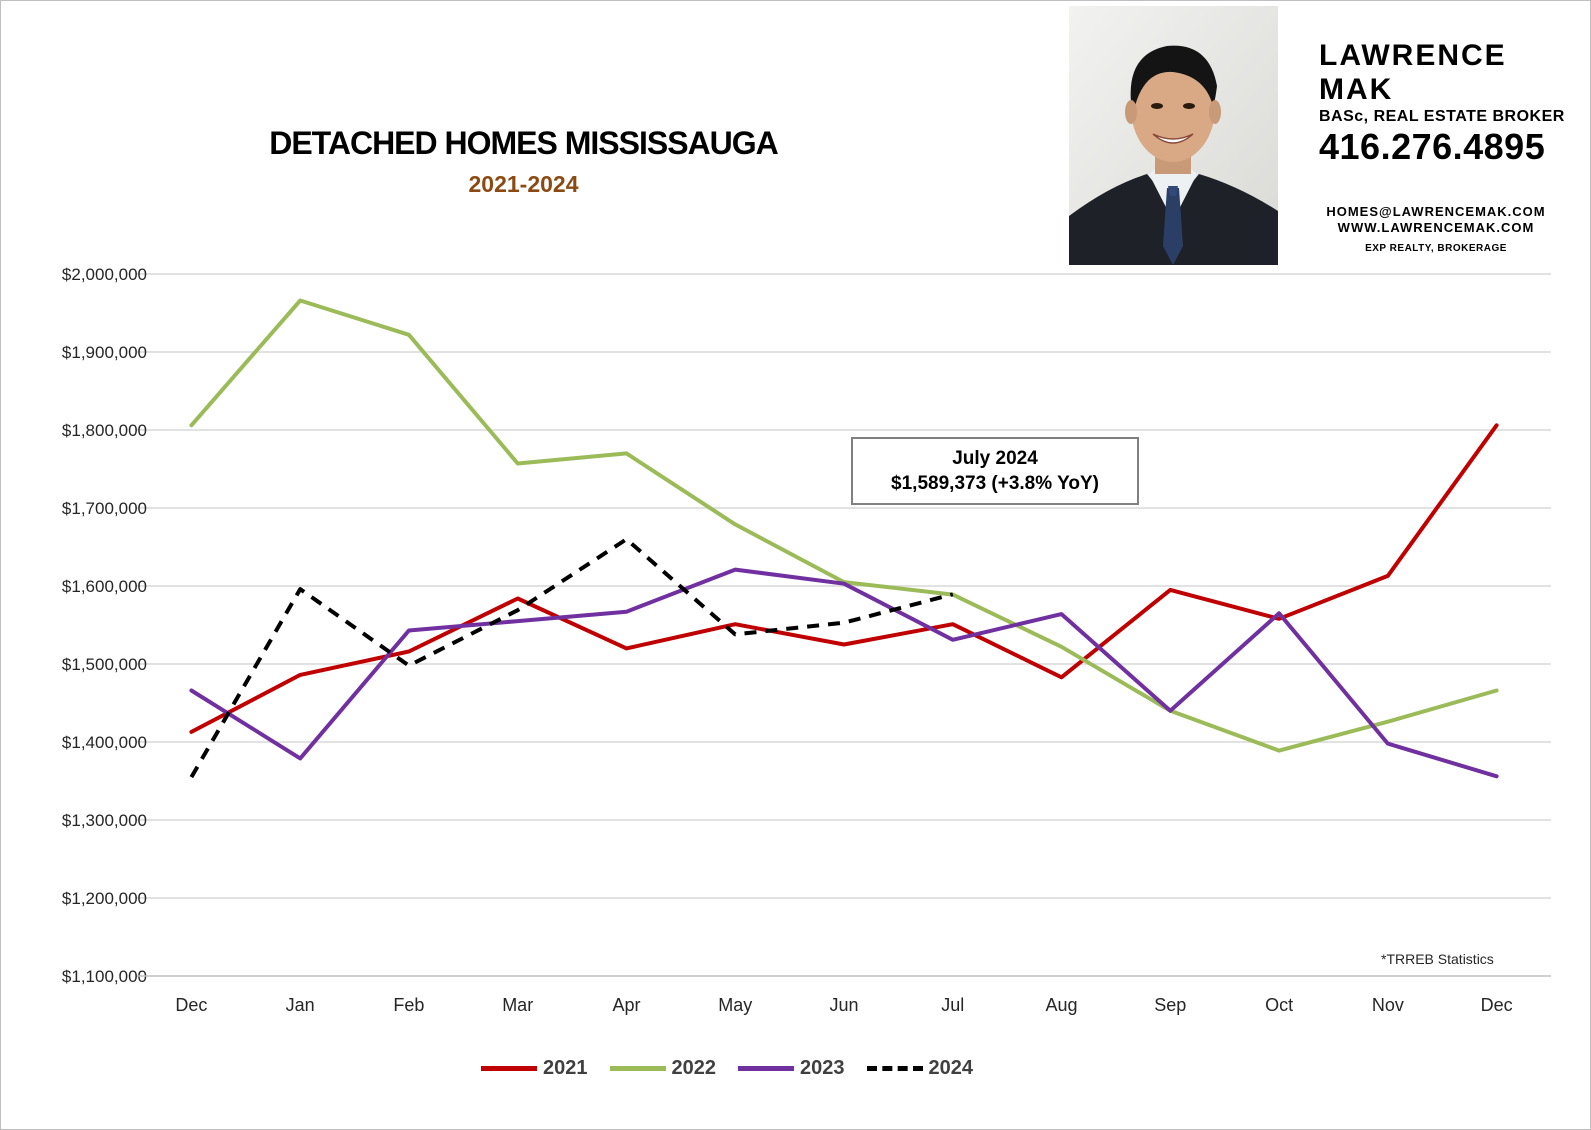  I want to click on legend-item-2022: 2022, so click(663, 1068).